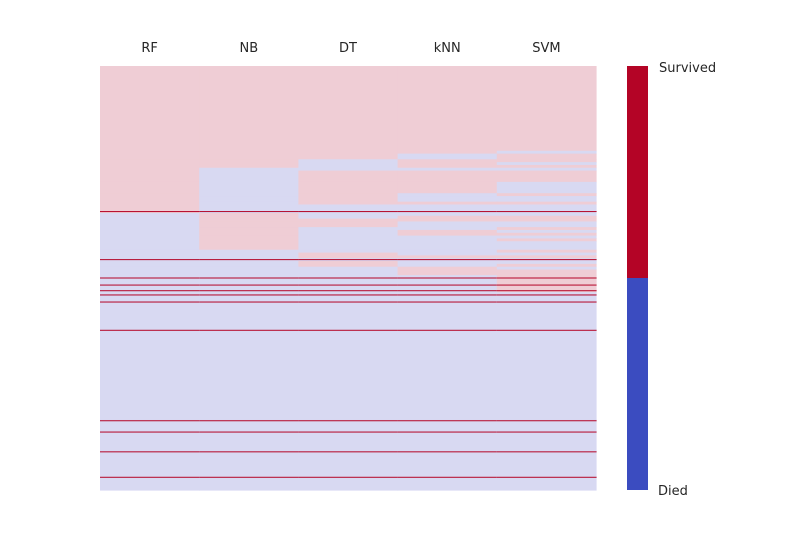 The height and width of the screenshot is (550, 800). I want to click on column-label-nb: NB, so click(248, 48).